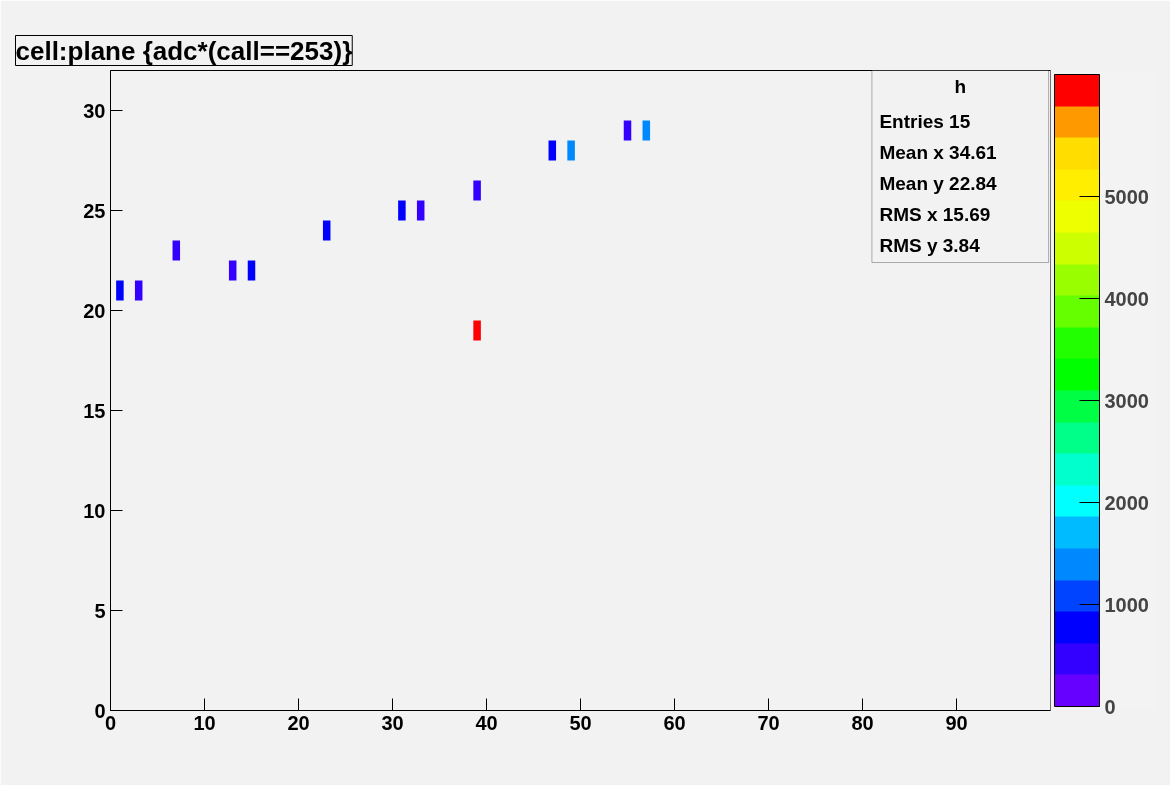  Describe the element at coordinates (94, 210) in the screenshot. I see `y-tick-label: 25` at that location.